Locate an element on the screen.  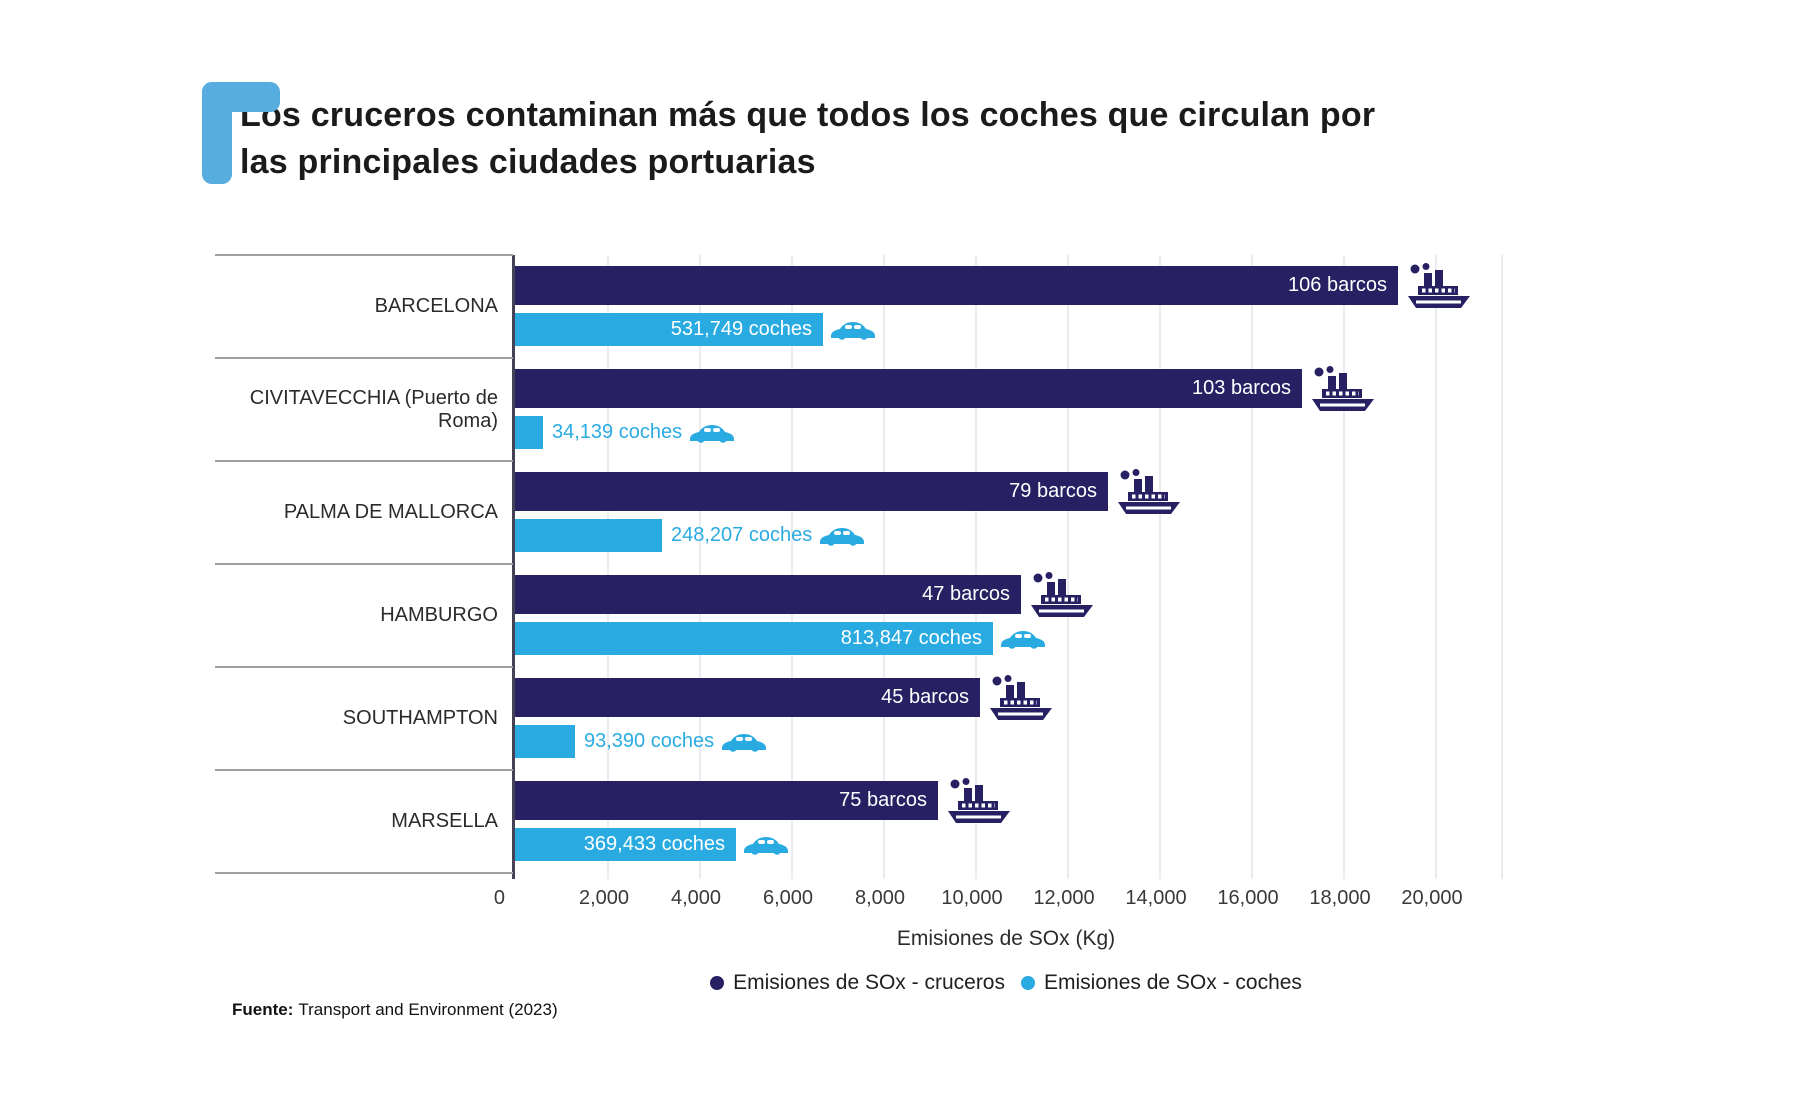
source-note: Fuente: Transport and Environment (2023) is located at coordinates (395, 1010).